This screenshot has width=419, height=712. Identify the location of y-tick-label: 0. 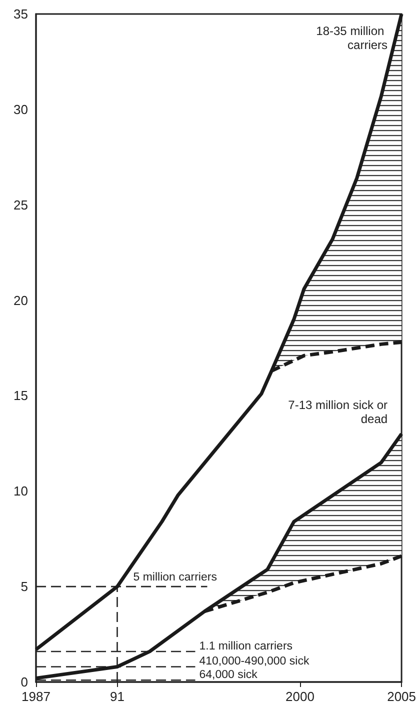
(24, 682).